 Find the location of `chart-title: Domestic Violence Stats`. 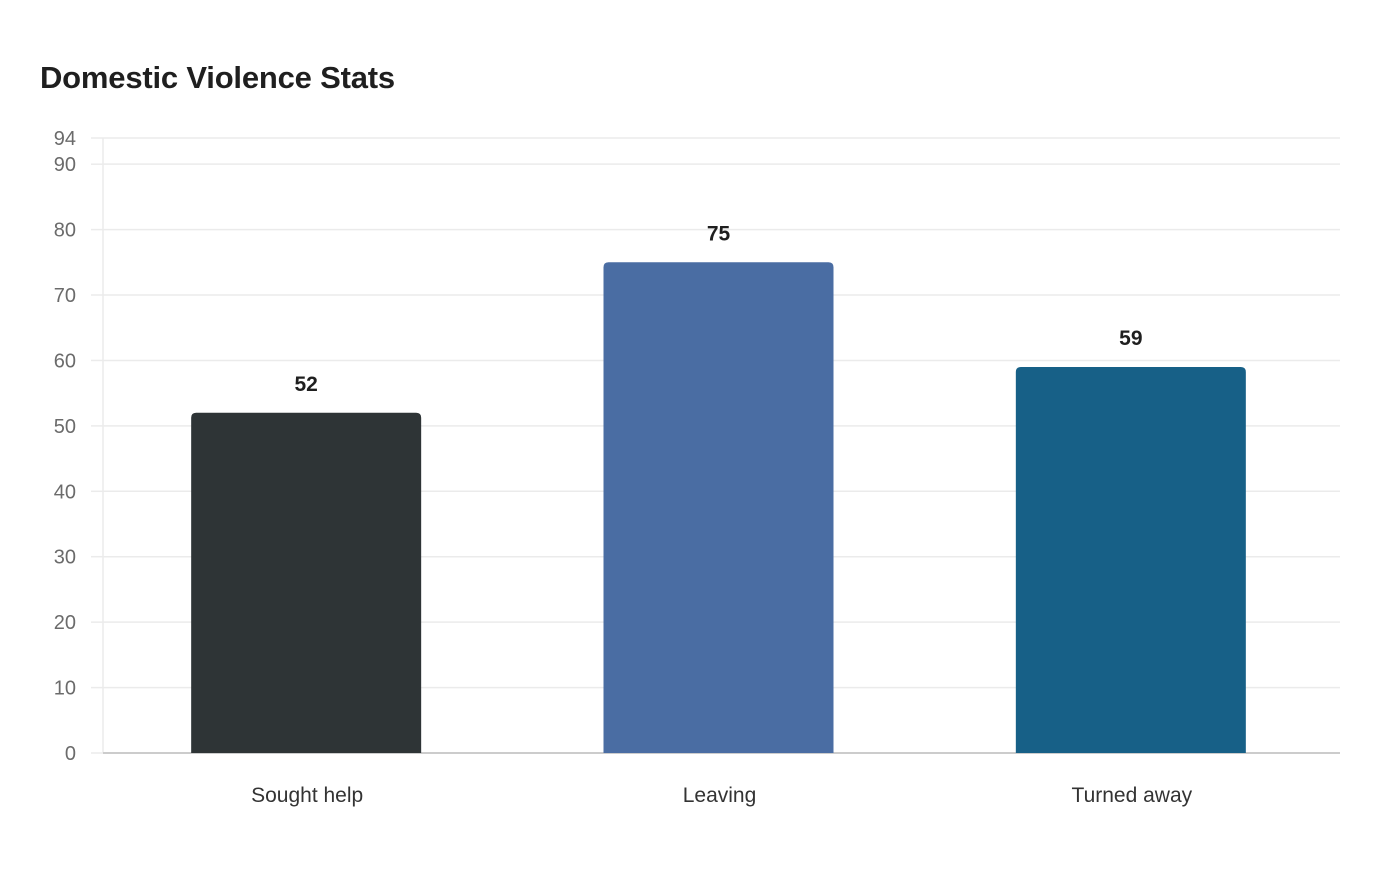

chart-title: Domestic Violence Stats is located at coordinates (217, 77).